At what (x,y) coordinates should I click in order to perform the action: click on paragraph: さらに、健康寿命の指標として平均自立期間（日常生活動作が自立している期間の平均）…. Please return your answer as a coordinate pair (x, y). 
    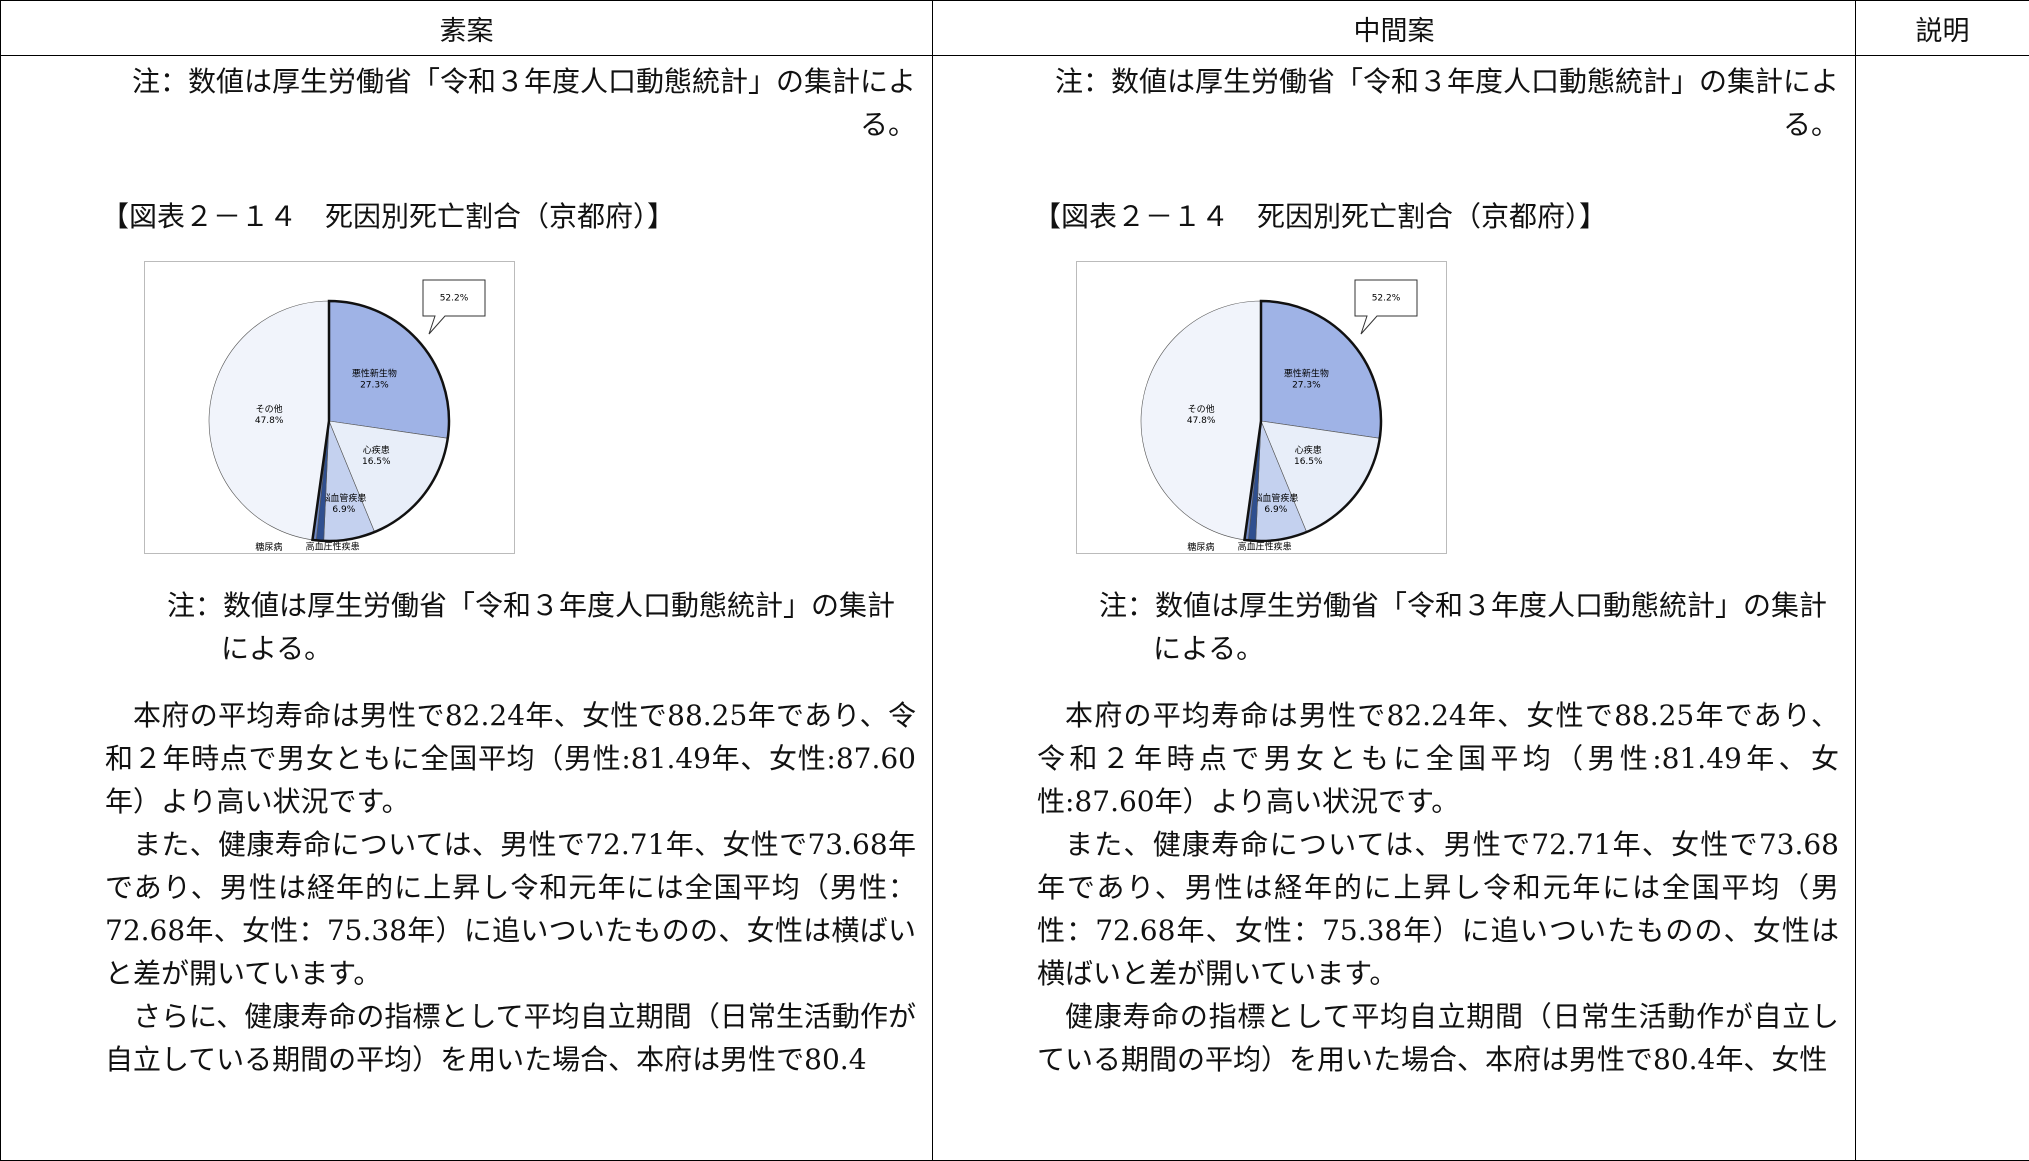
    Looking at the image, I should click on (510, 1038).